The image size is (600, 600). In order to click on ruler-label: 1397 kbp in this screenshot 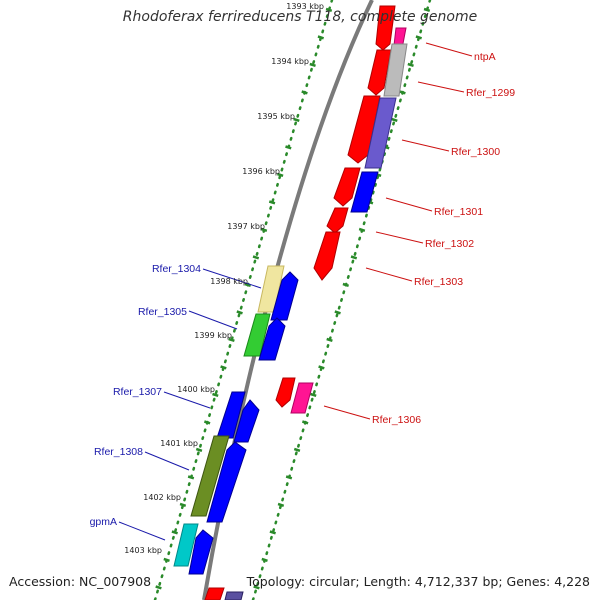, I will do `click(246, 226)`.